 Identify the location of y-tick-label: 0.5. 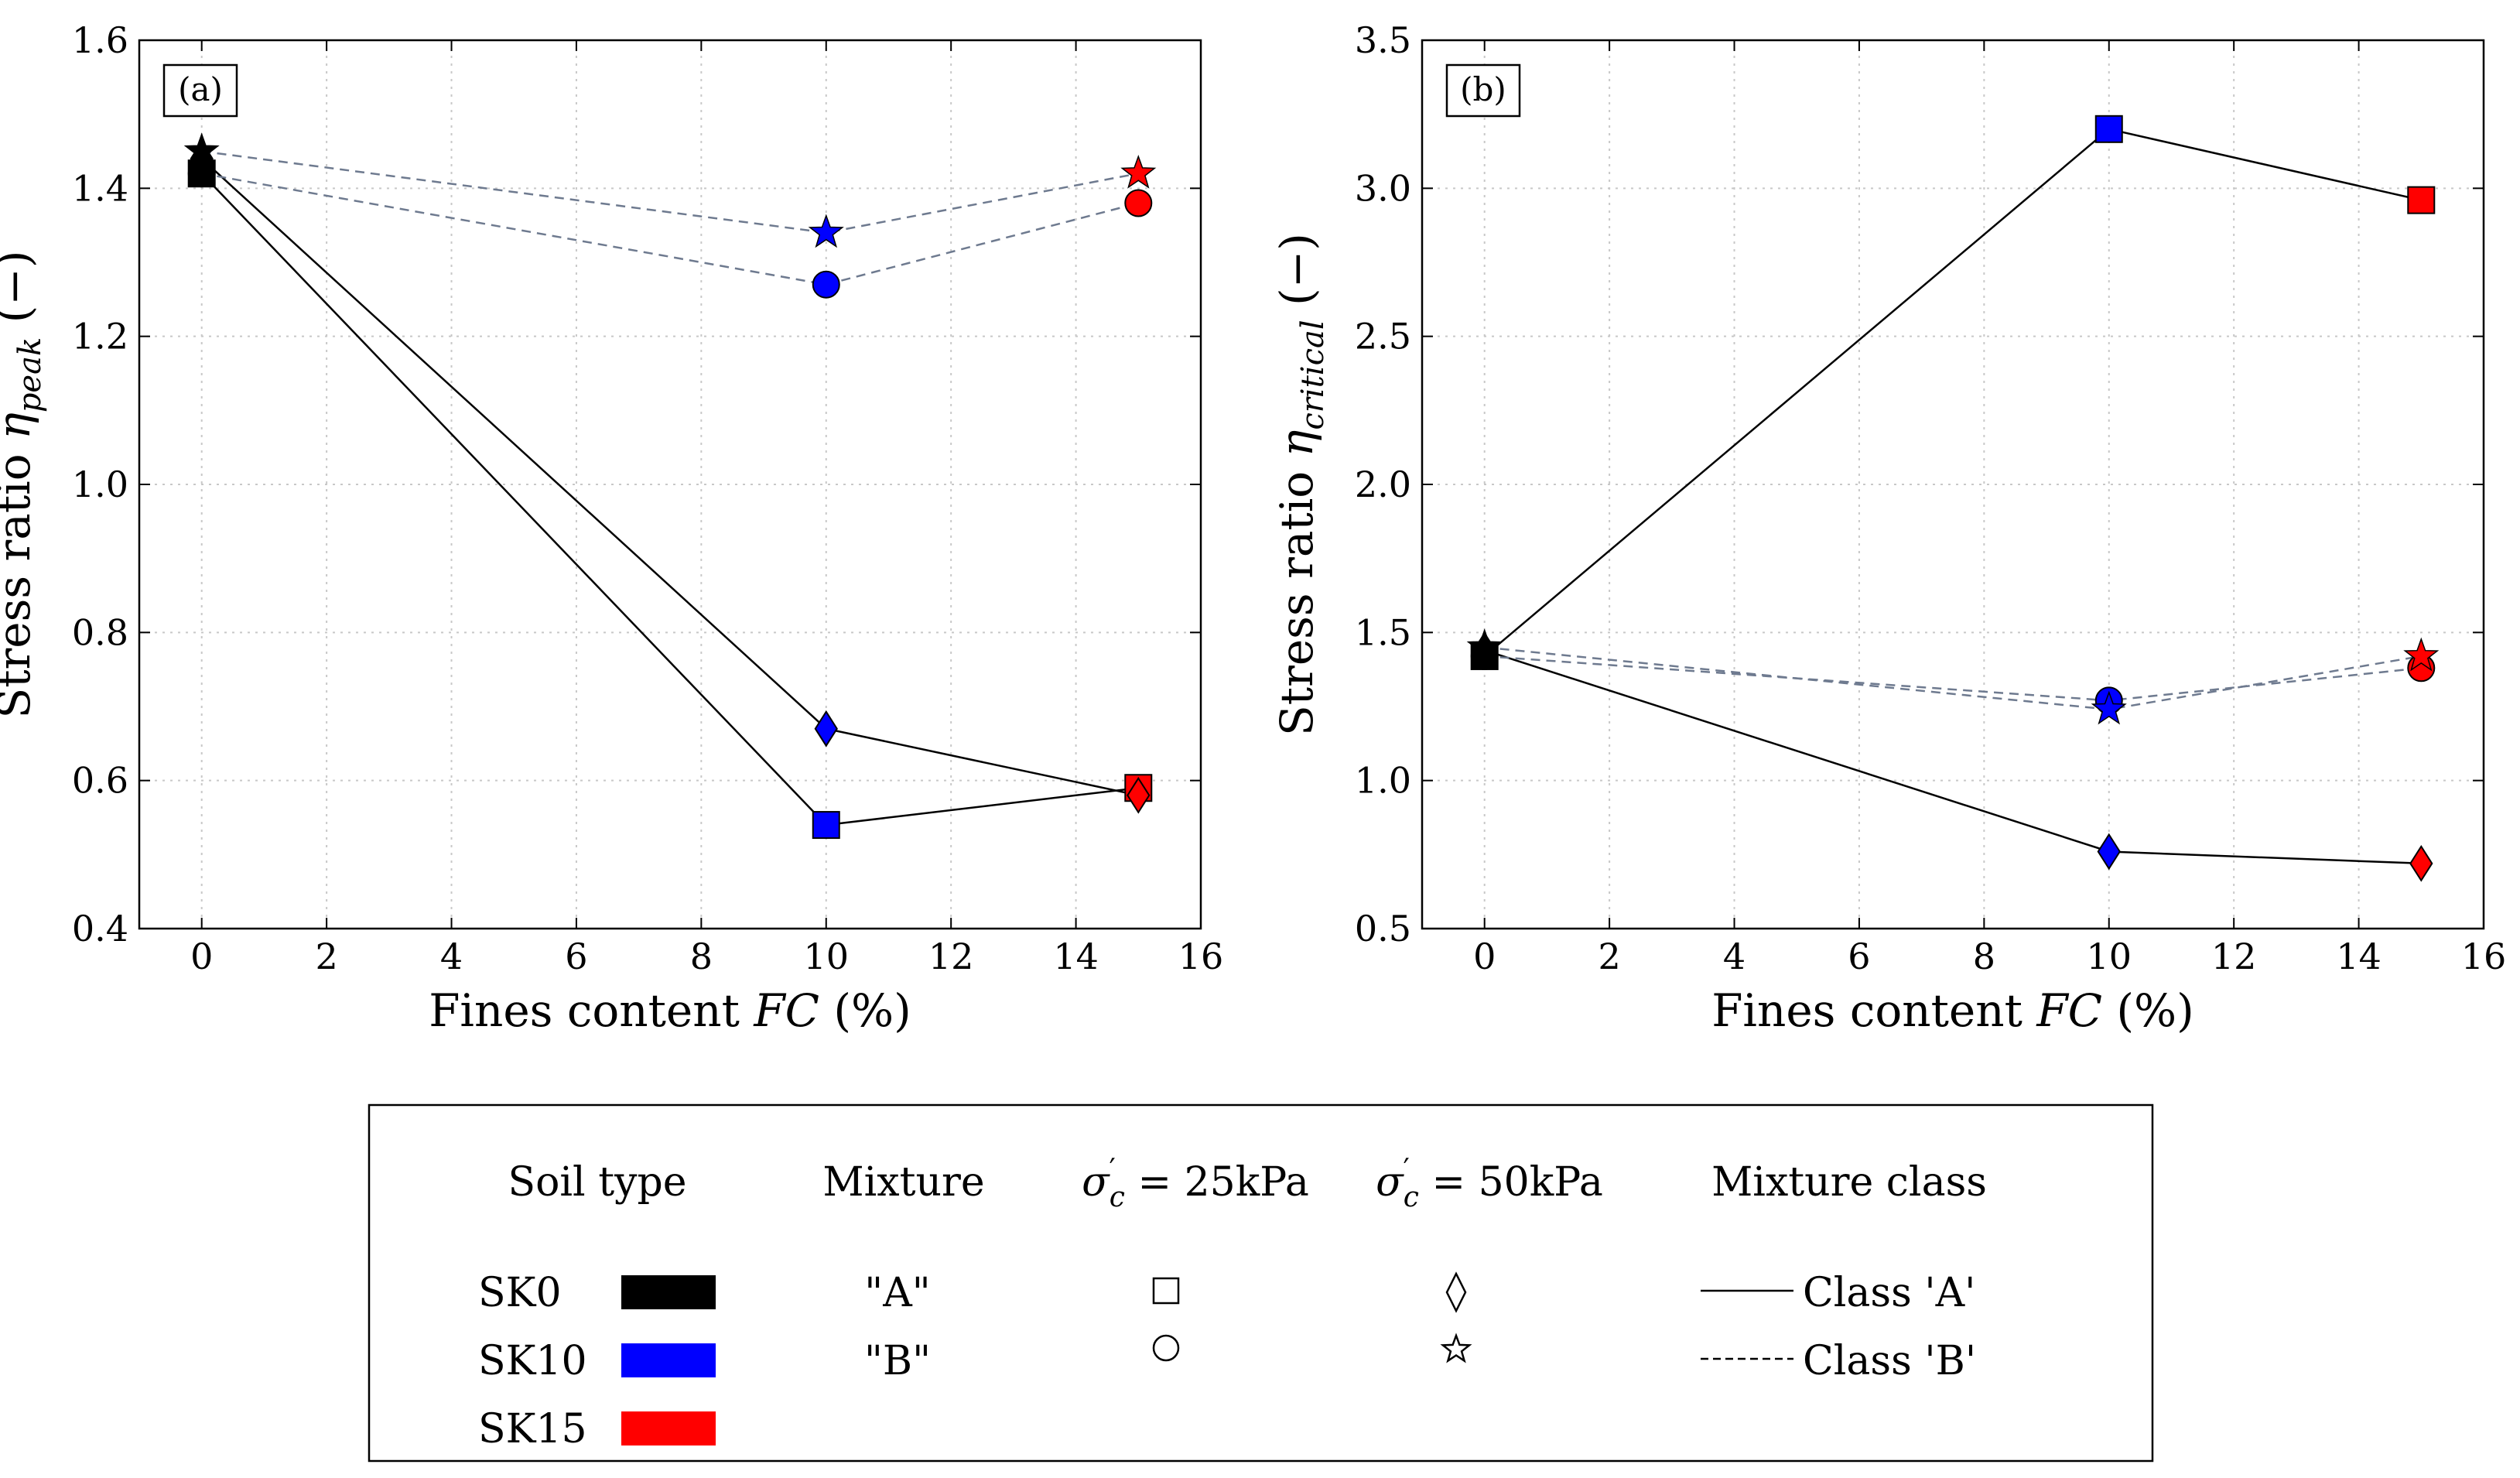
(1383, 929).